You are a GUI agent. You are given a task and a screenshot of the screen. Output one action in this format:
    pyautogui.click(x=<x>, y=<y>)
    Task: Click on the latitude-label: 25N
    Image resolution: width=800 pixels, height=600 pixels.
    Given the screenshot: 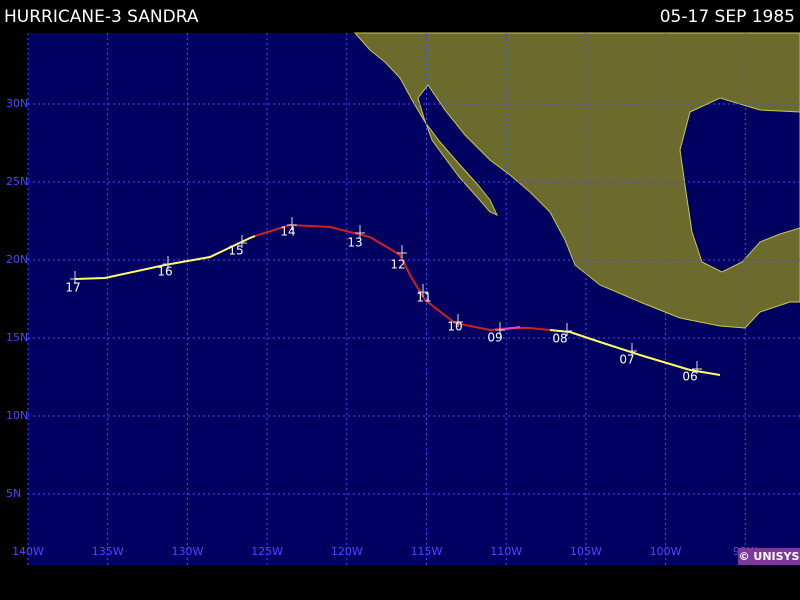 What is the action you would take?
    pyautogui.click(x=17, y=181)
    